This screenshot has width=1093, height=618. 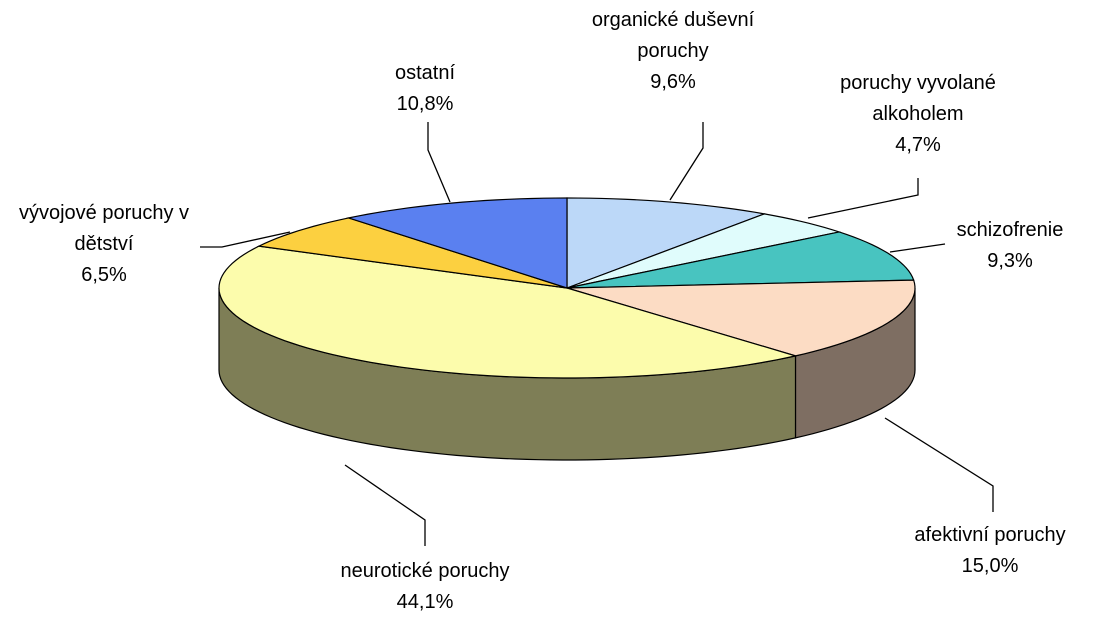 I want to click on slice-label: schizofrenie 9,3%, so click(x=1010, y=246).